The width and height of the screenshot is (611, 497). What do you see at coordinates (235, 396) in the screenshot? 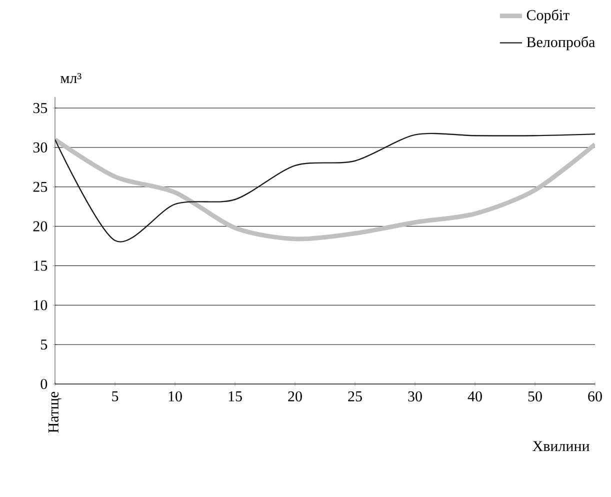
I see `x-tick-label: 15` at bounding box center [235, 396].